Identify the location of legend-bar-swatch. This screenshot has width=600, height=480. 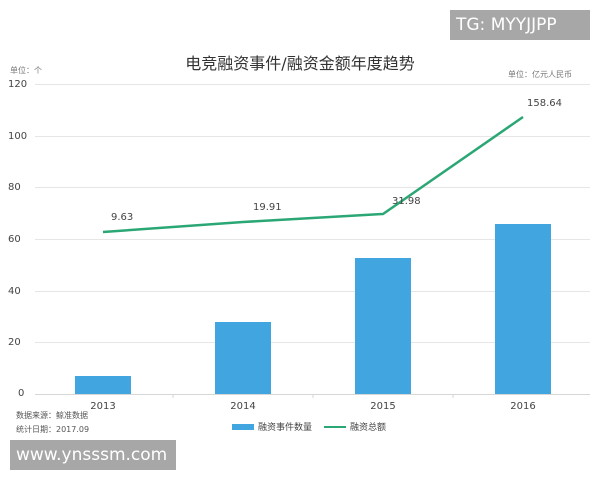
(243, 426).